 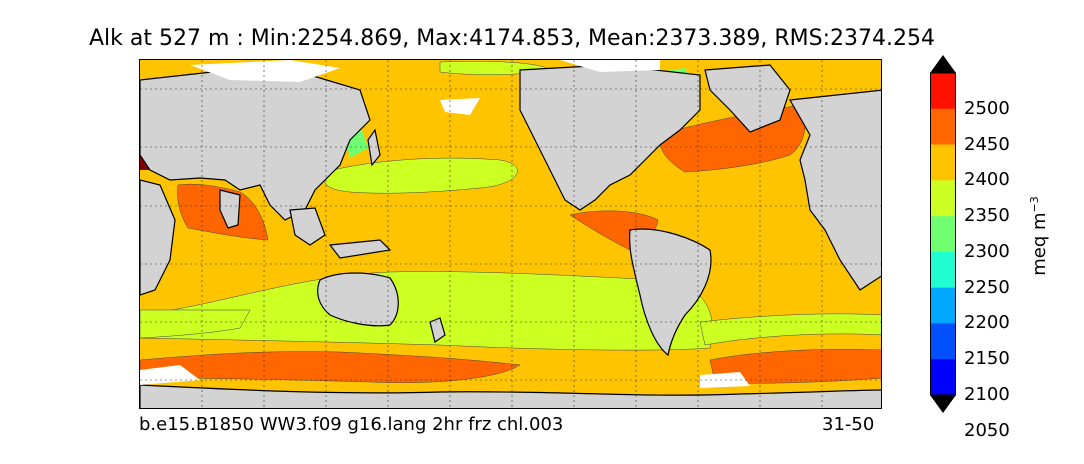 What do you see at coordinates (987, 287) in the screenshot?
I see `colorbar-tick-label: 2250` at bounding box center [987, 287].